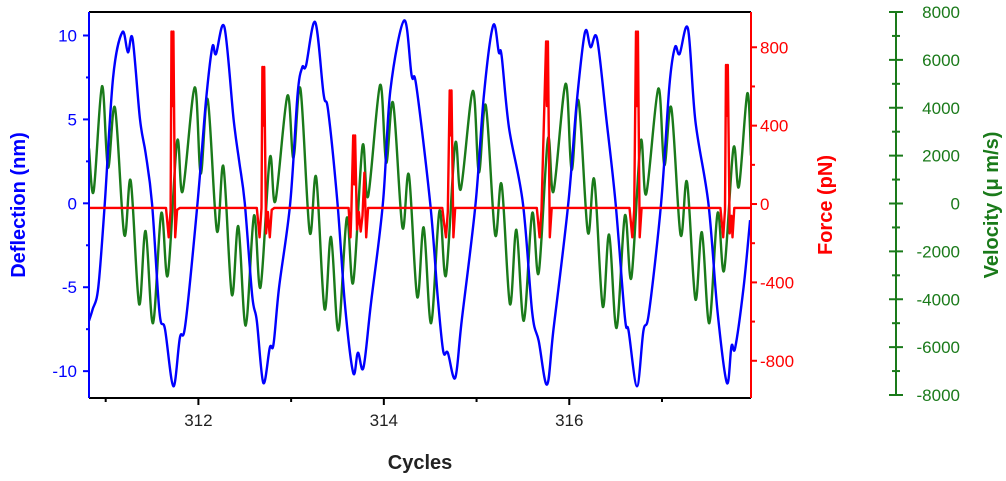  What do you see at coordinates (69, 287) in the screenshot?
I see `deflection-tick-label: -5` at bounding box center [69, 287].